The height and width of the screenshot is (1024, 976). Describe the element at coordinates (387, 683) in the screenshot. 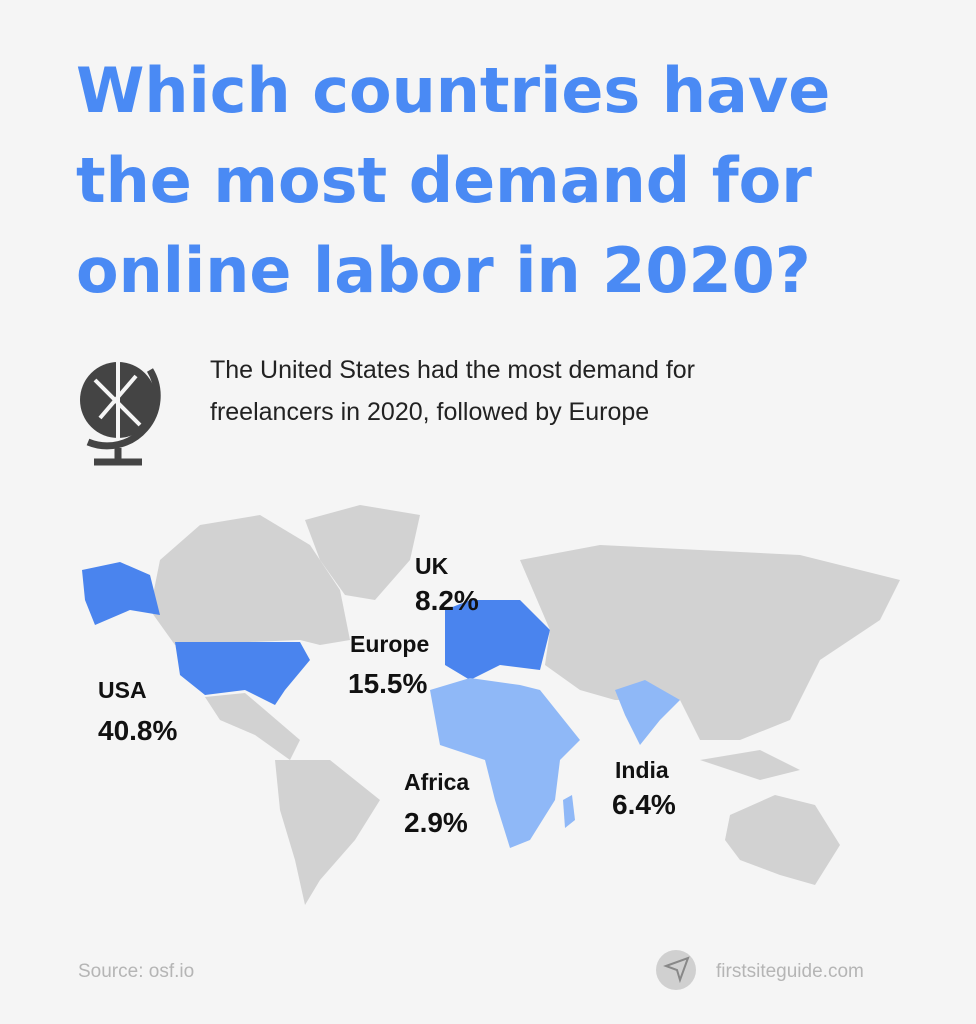

I see `region-value: 15.5%` at that location.